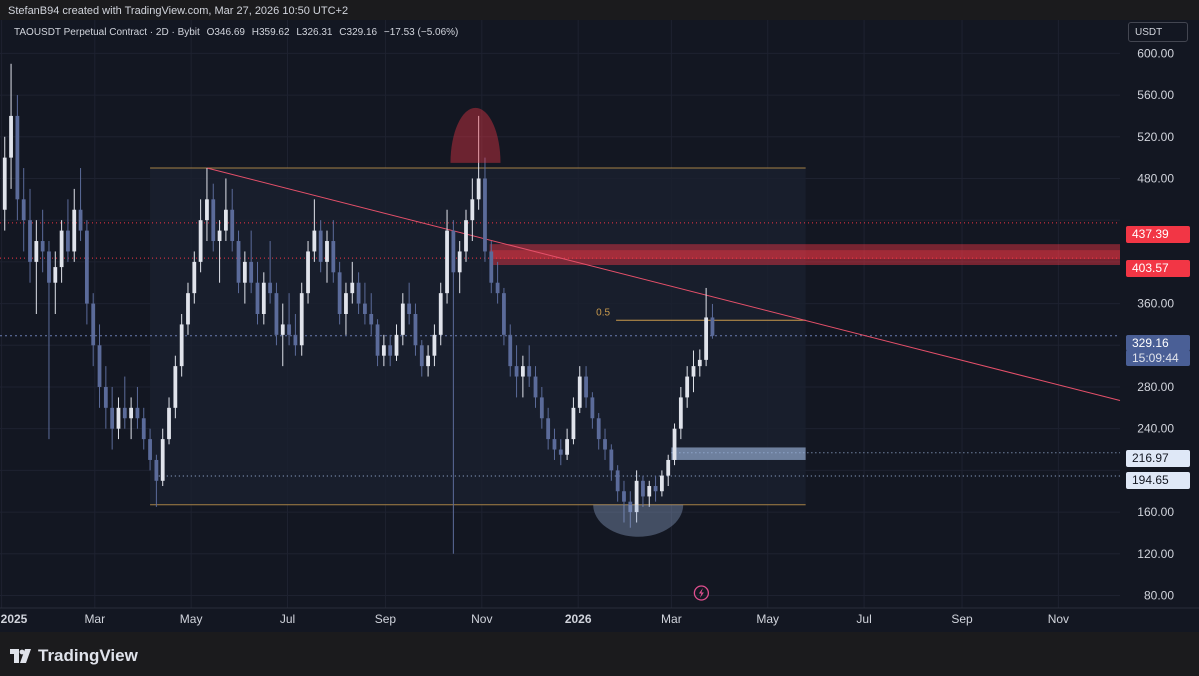  What do you see at coordinates (481, 619) in the screenshot?
I see `x-tick-label: Nov` at bounding box center [481, 619].